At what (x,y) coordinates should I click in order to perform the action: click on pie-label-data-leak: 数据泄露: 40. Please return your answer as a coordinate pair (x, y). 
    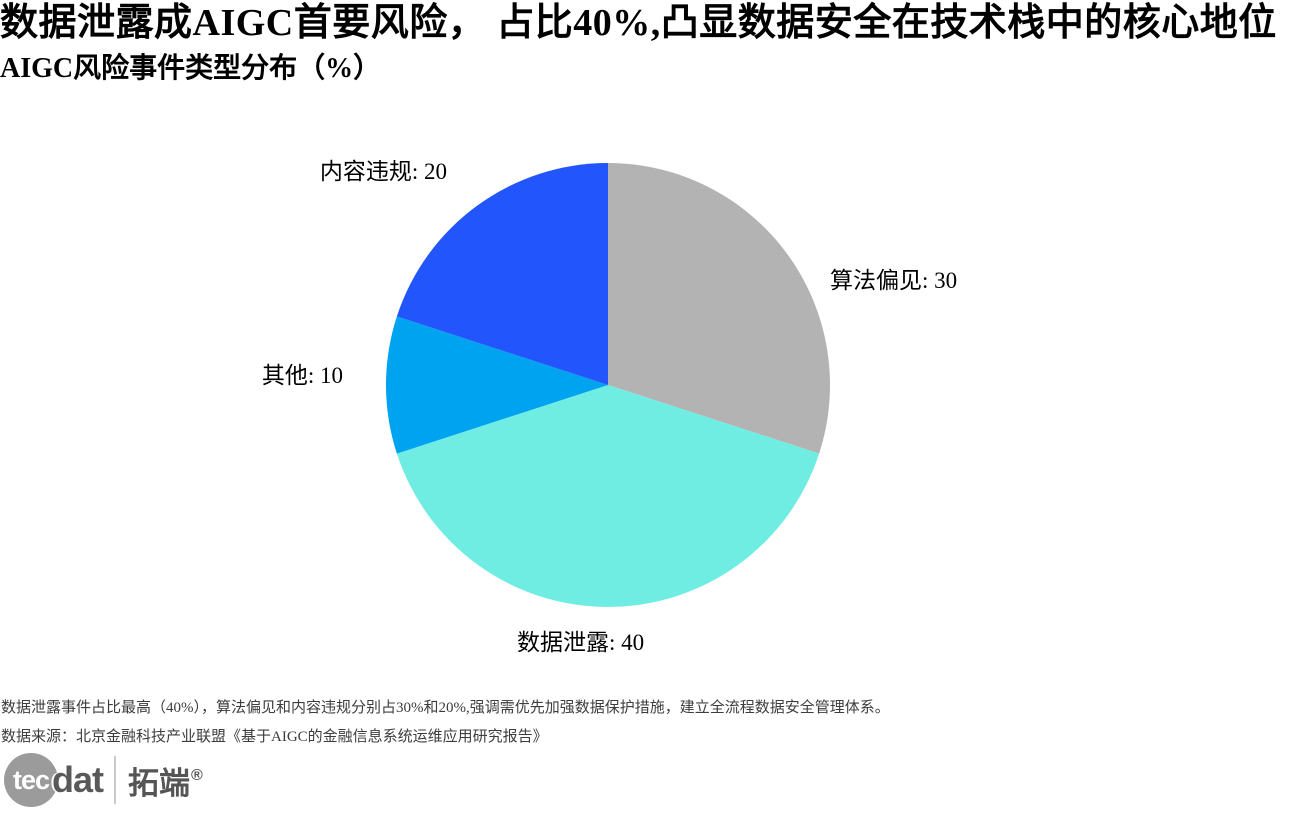
    Looking at the image, I should click on (581, 642).